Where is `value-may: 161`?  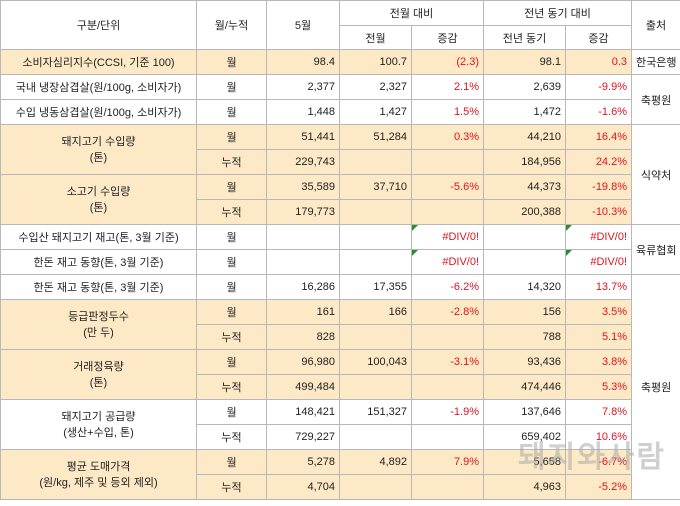
value-may: 161 is located at coordinates (303, 312).